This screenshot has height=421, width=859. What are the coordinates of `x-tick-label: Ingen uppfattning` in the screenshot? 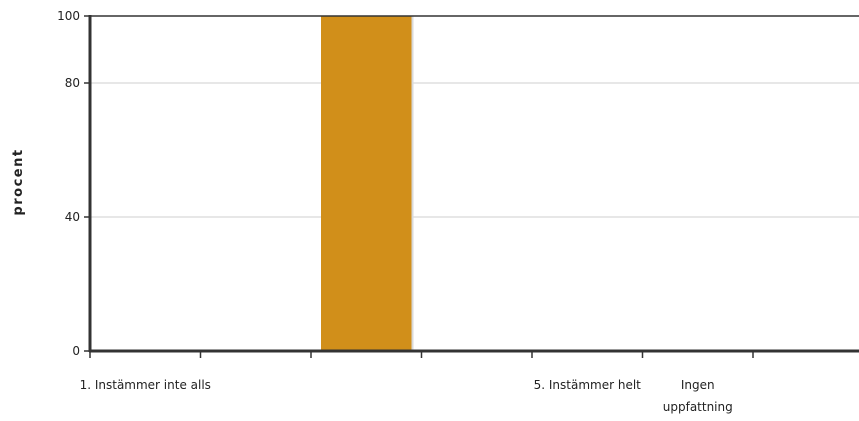 It's located at (698, 396).